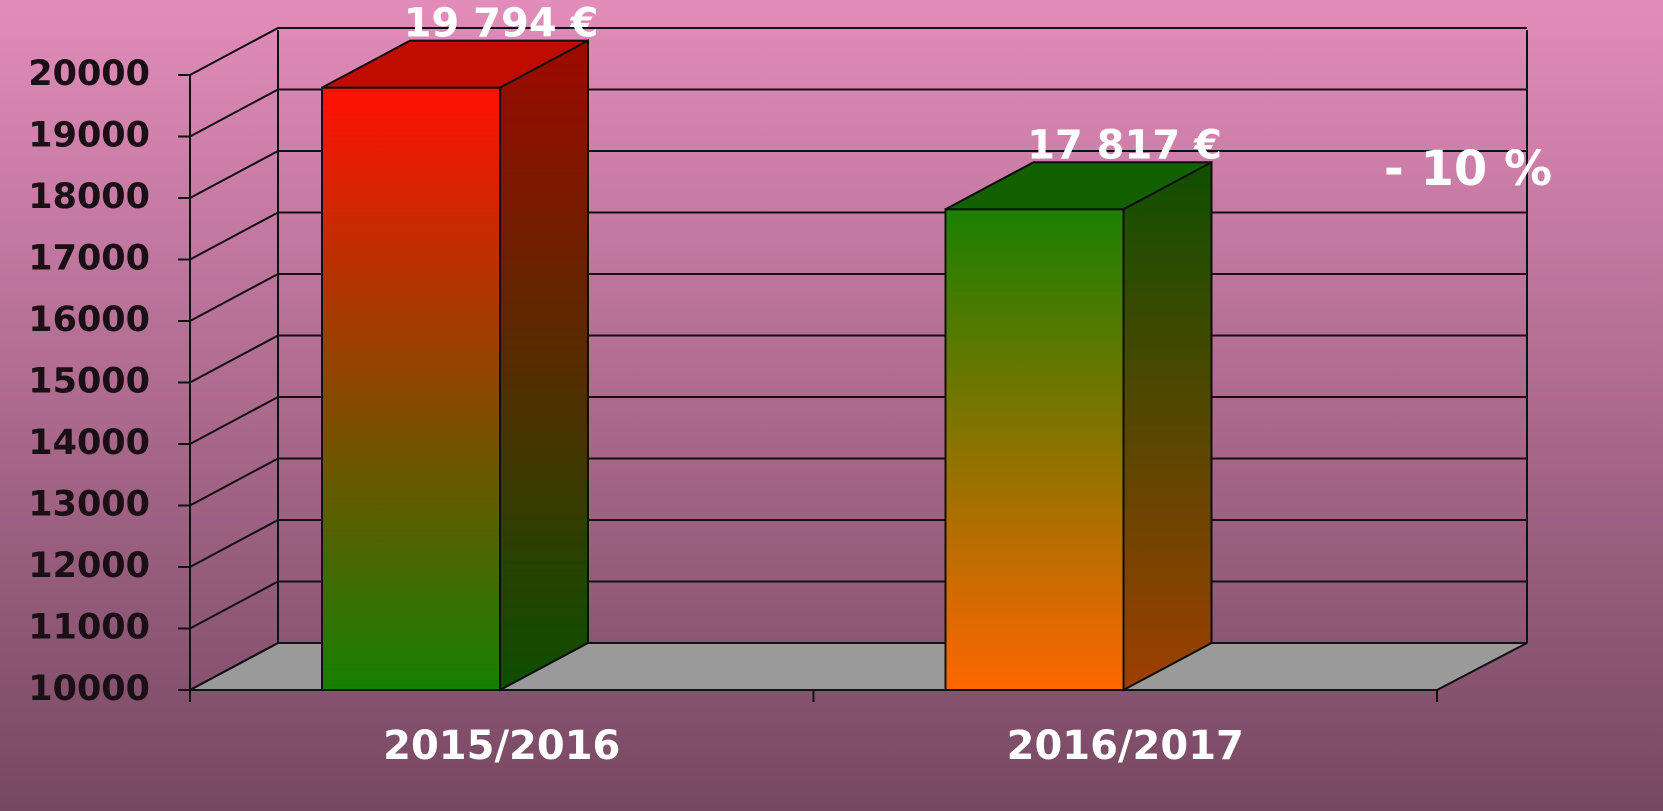 The width and height of the screenshot is (1663, 811). What do you see at coordinates (89, 505) in the screenshot?
I see `y-tick-label: 13000` at bounding box center [89, 505].